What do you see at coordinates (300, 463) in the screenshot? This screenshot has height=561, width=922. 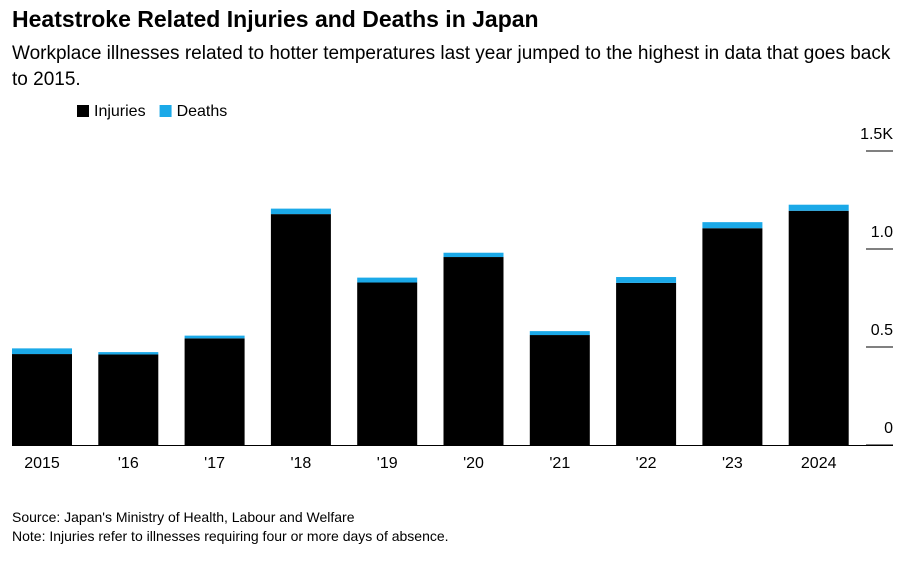 I see `x-tick-label: '18` at bounding box center [300, 463].